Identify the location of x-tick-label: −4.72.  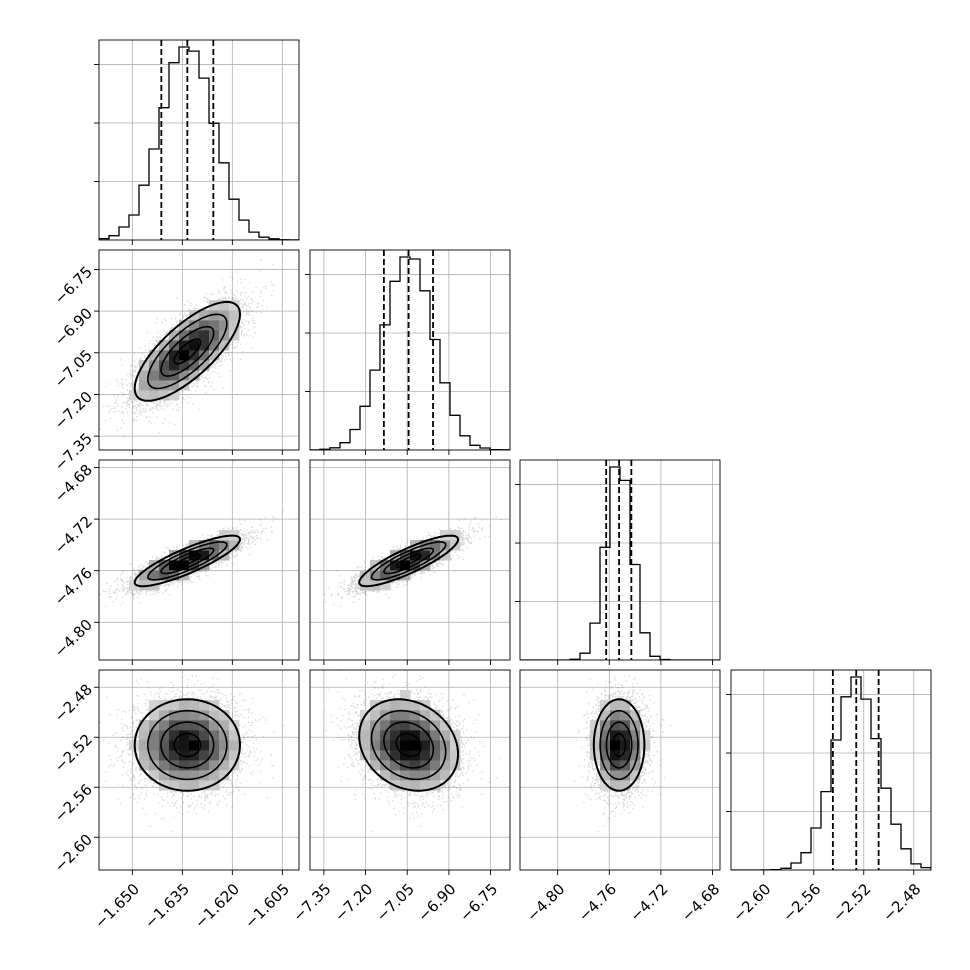
(648, 902).